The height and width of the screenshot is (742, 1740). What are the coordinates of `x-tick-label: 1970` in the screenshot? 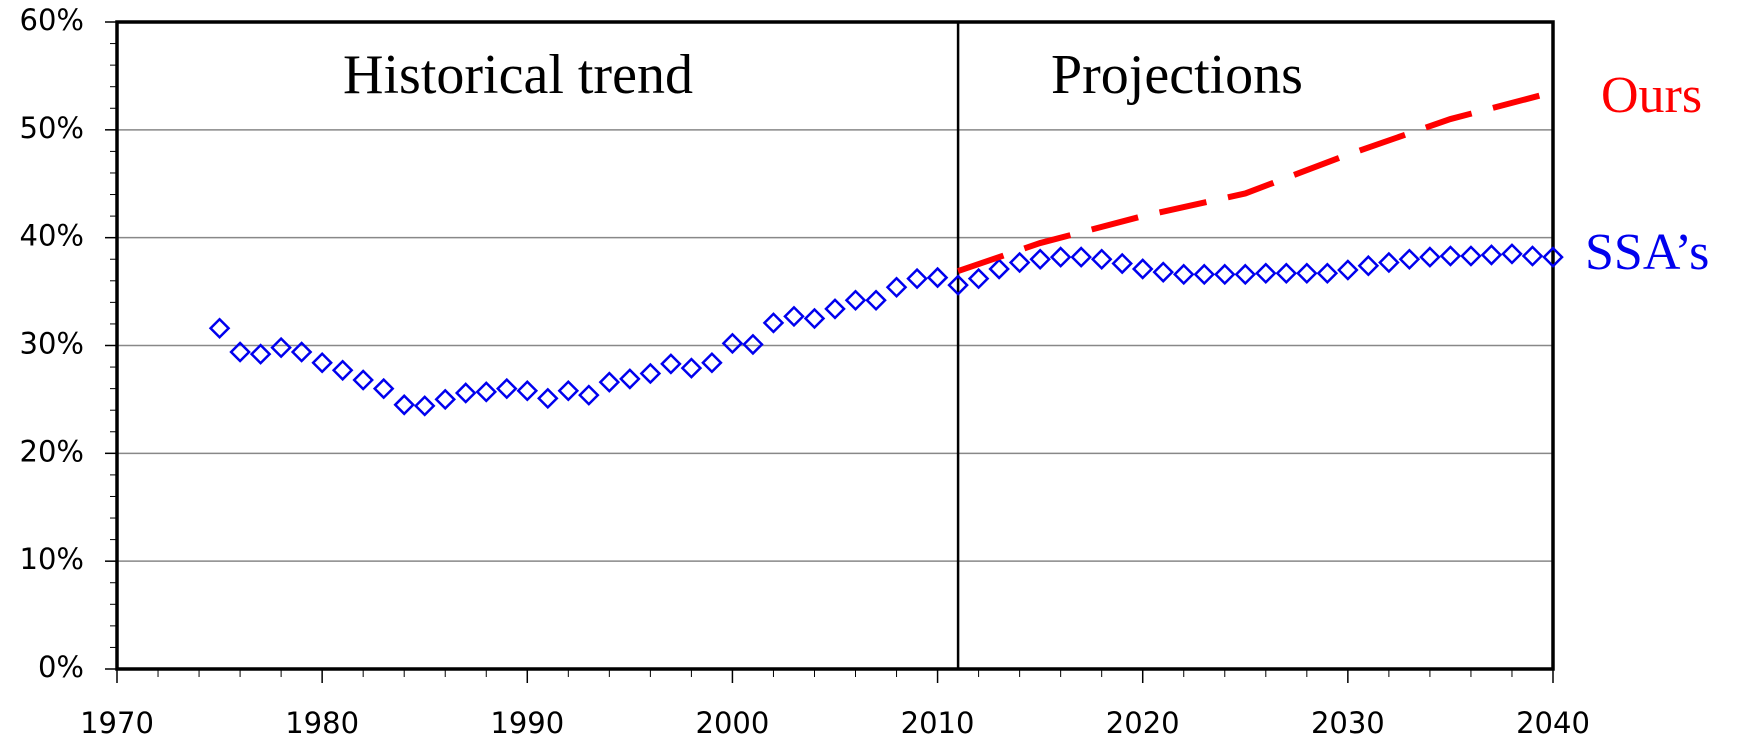 It's located at (117, 723).